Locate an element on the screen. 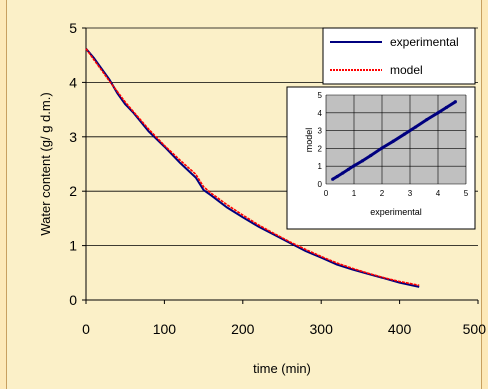 Image resolution: width=488 pixels, height=389 pixels. inset-x-tick-label-2: 2 is located at coordinates (382, 193).